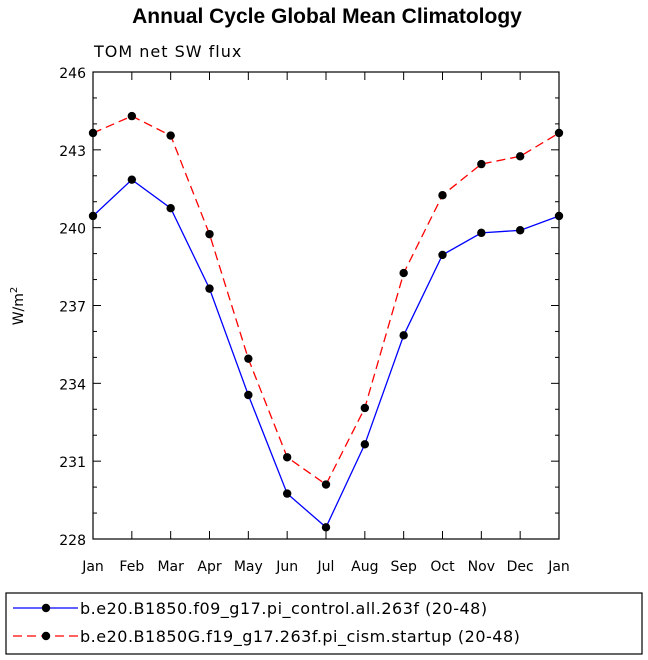 The image size is (648, 660). I want to click on x-tick-label: Nov, so click(481, 567).